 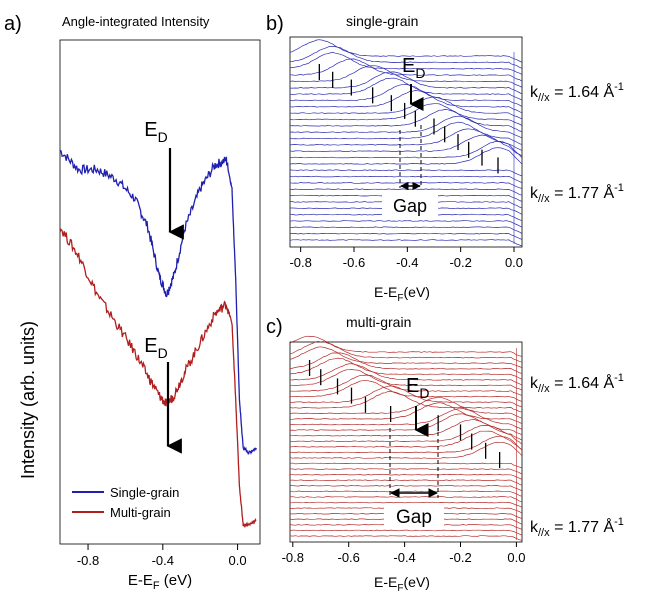 I want to click on panel-c-k-bottom: k//x = 1.77 Å-1, so click(x=577, y=527).